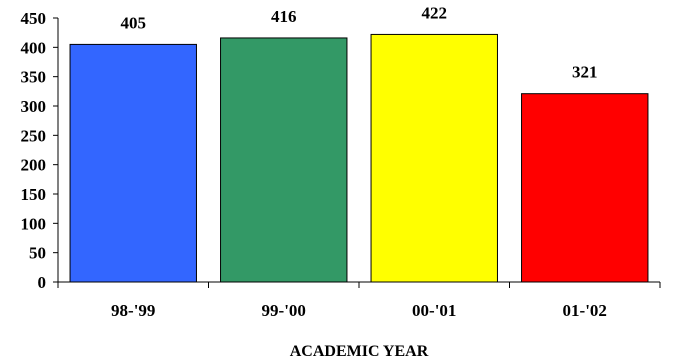 The image size is (680, 362). What do you see at coordinates (42, 282) in the screenshot?
I see `y-tick-label: 0` at bounding box center [42, 282].